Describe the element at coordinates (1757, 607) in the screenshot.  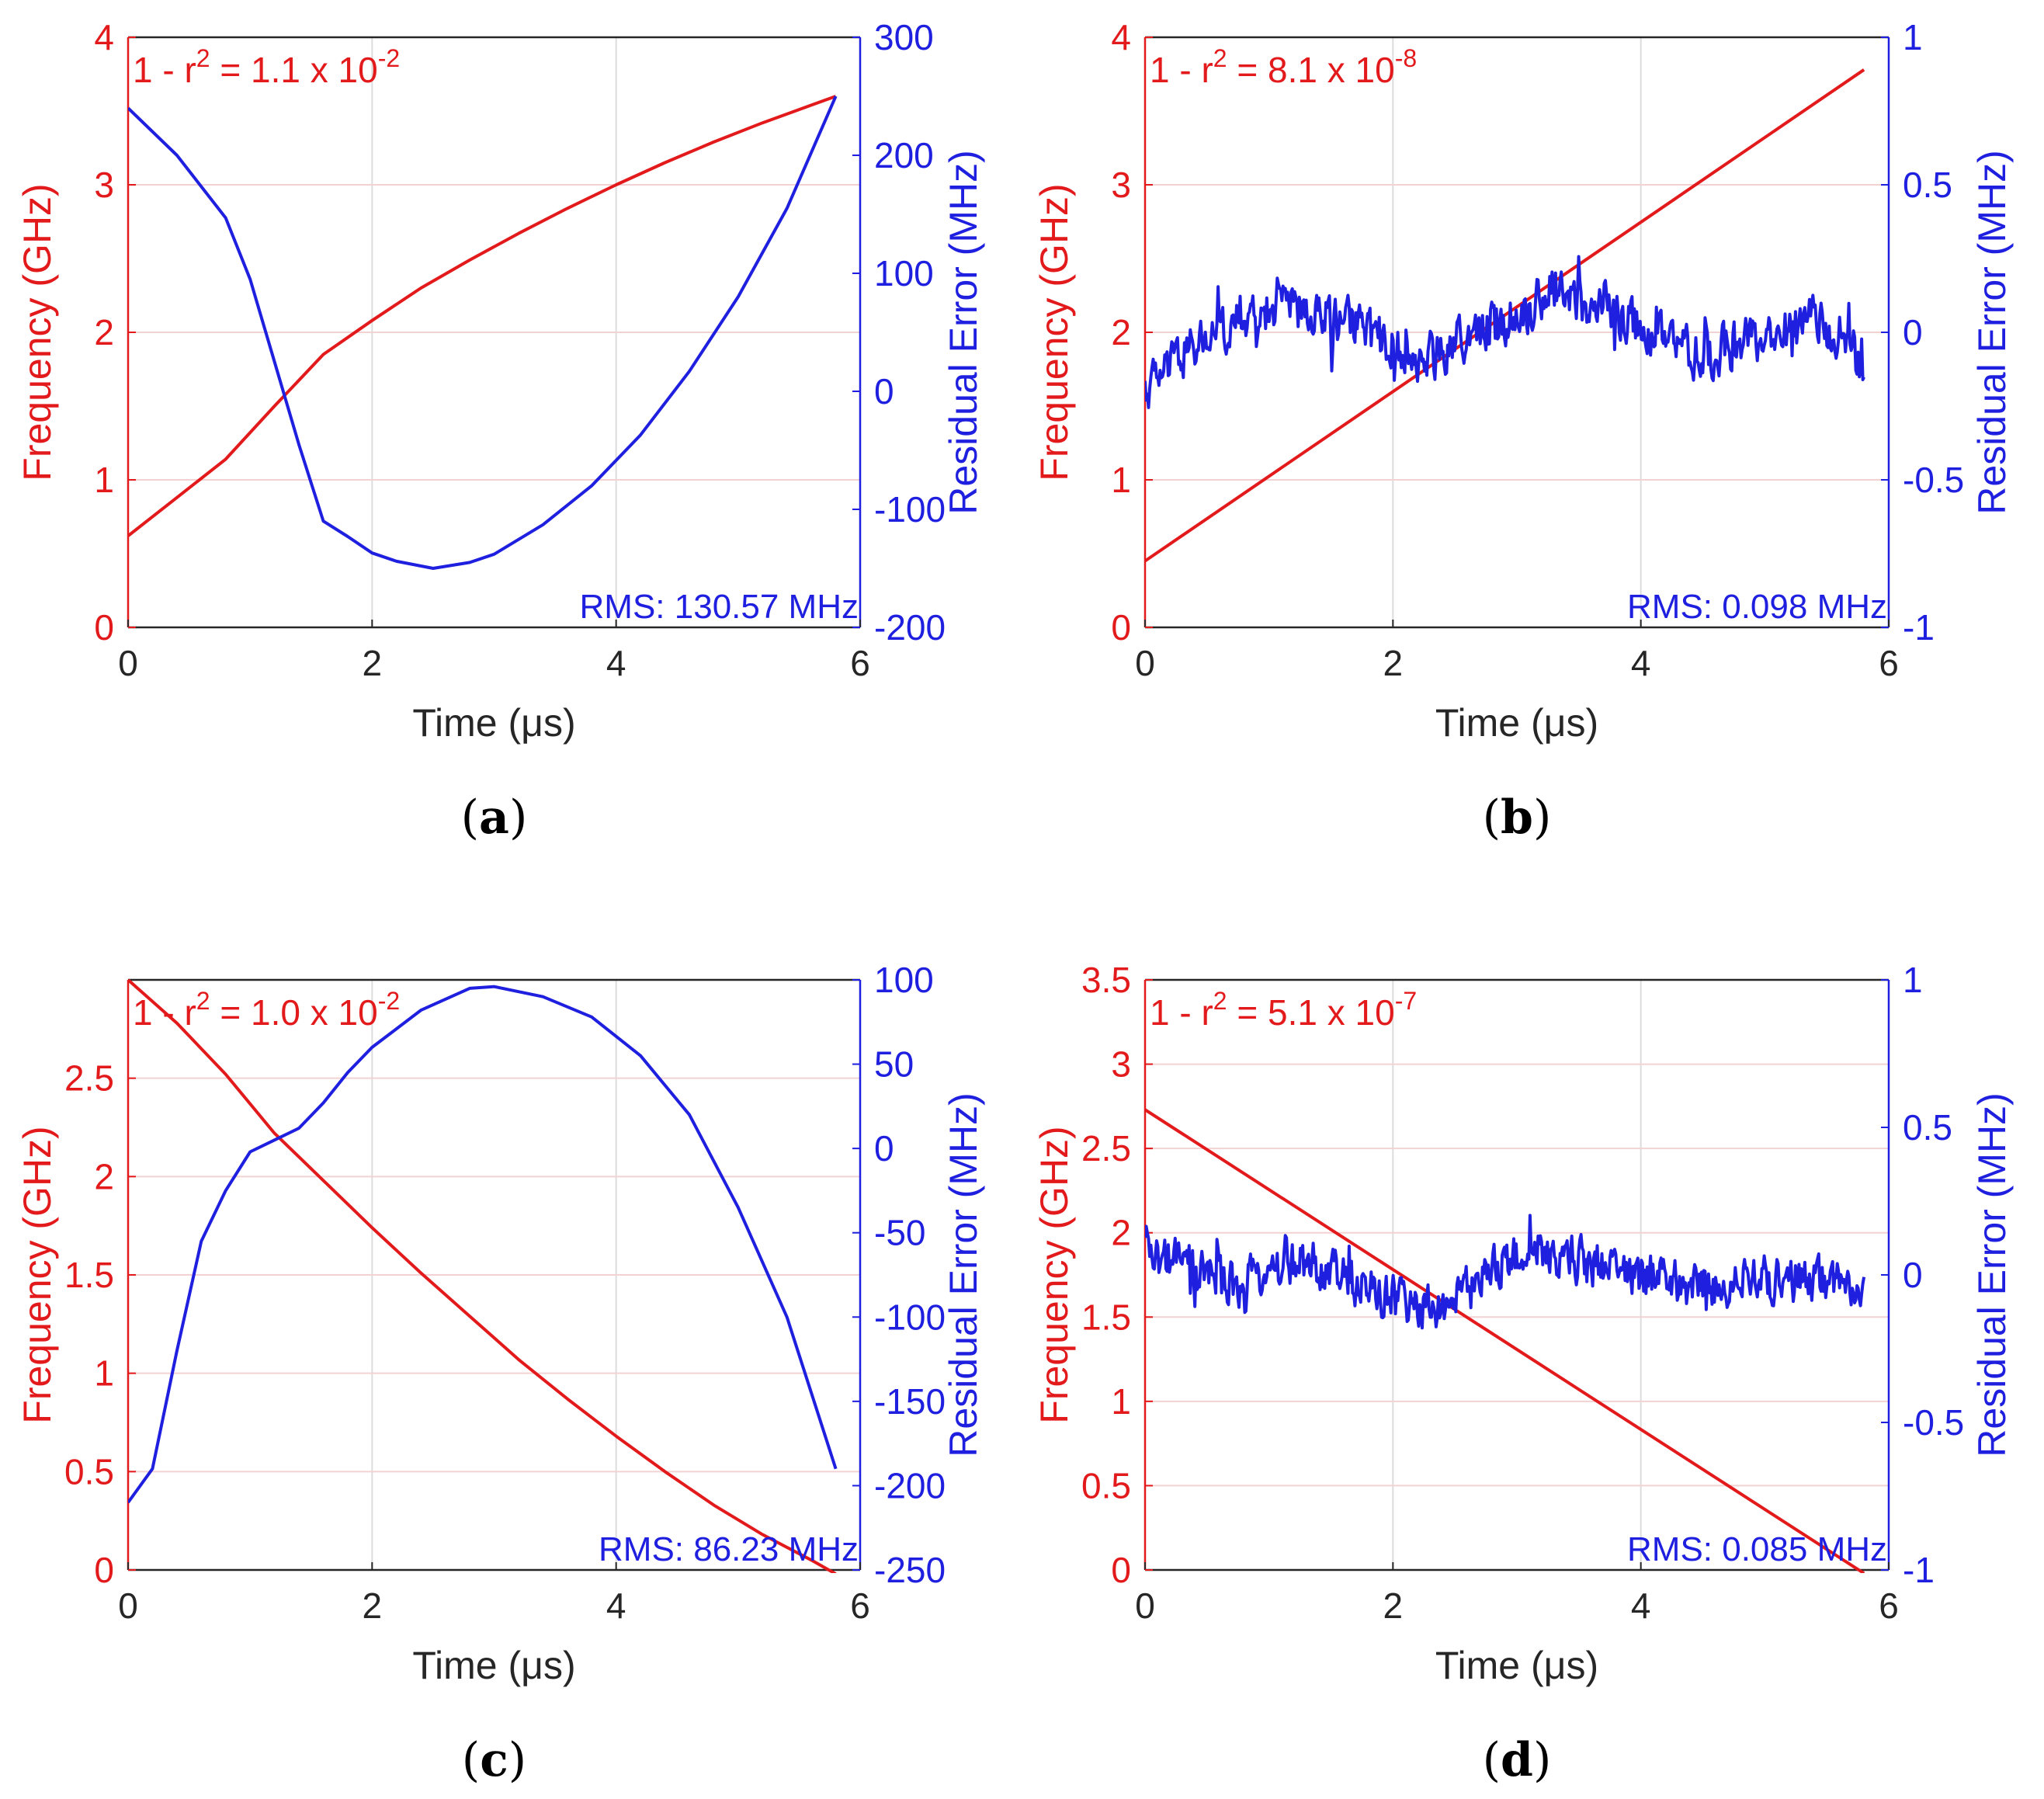
I see `rms-label: RMS: 0.098 MHz` at that location.